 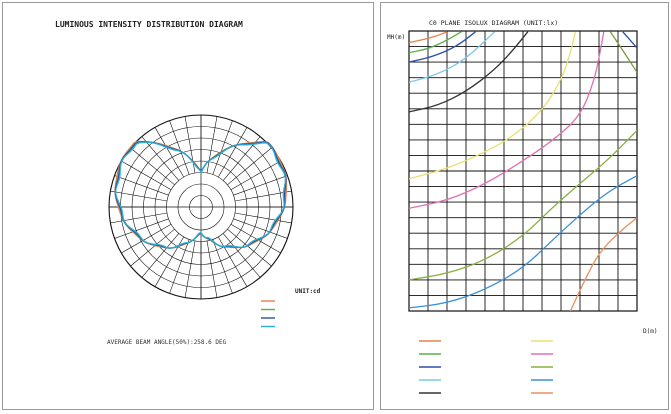 What do you see at coordinates (396, 37) in the screenshot?
I see `isolux-ylabel: MH(m)` at bounding box center [396, 37].